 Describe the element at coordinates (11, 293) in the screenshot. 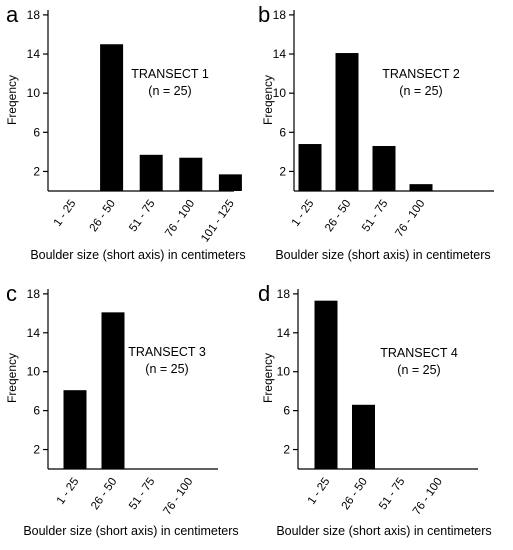

I see `panel-letter: c` at that location.